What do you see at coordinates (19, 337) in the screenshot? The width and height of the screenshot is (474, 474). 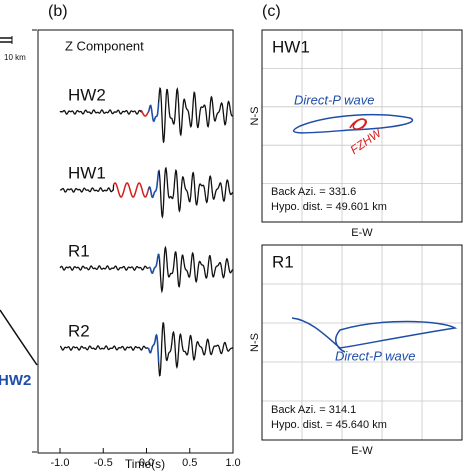 I see `map-line` at bounding box center [19, 337].